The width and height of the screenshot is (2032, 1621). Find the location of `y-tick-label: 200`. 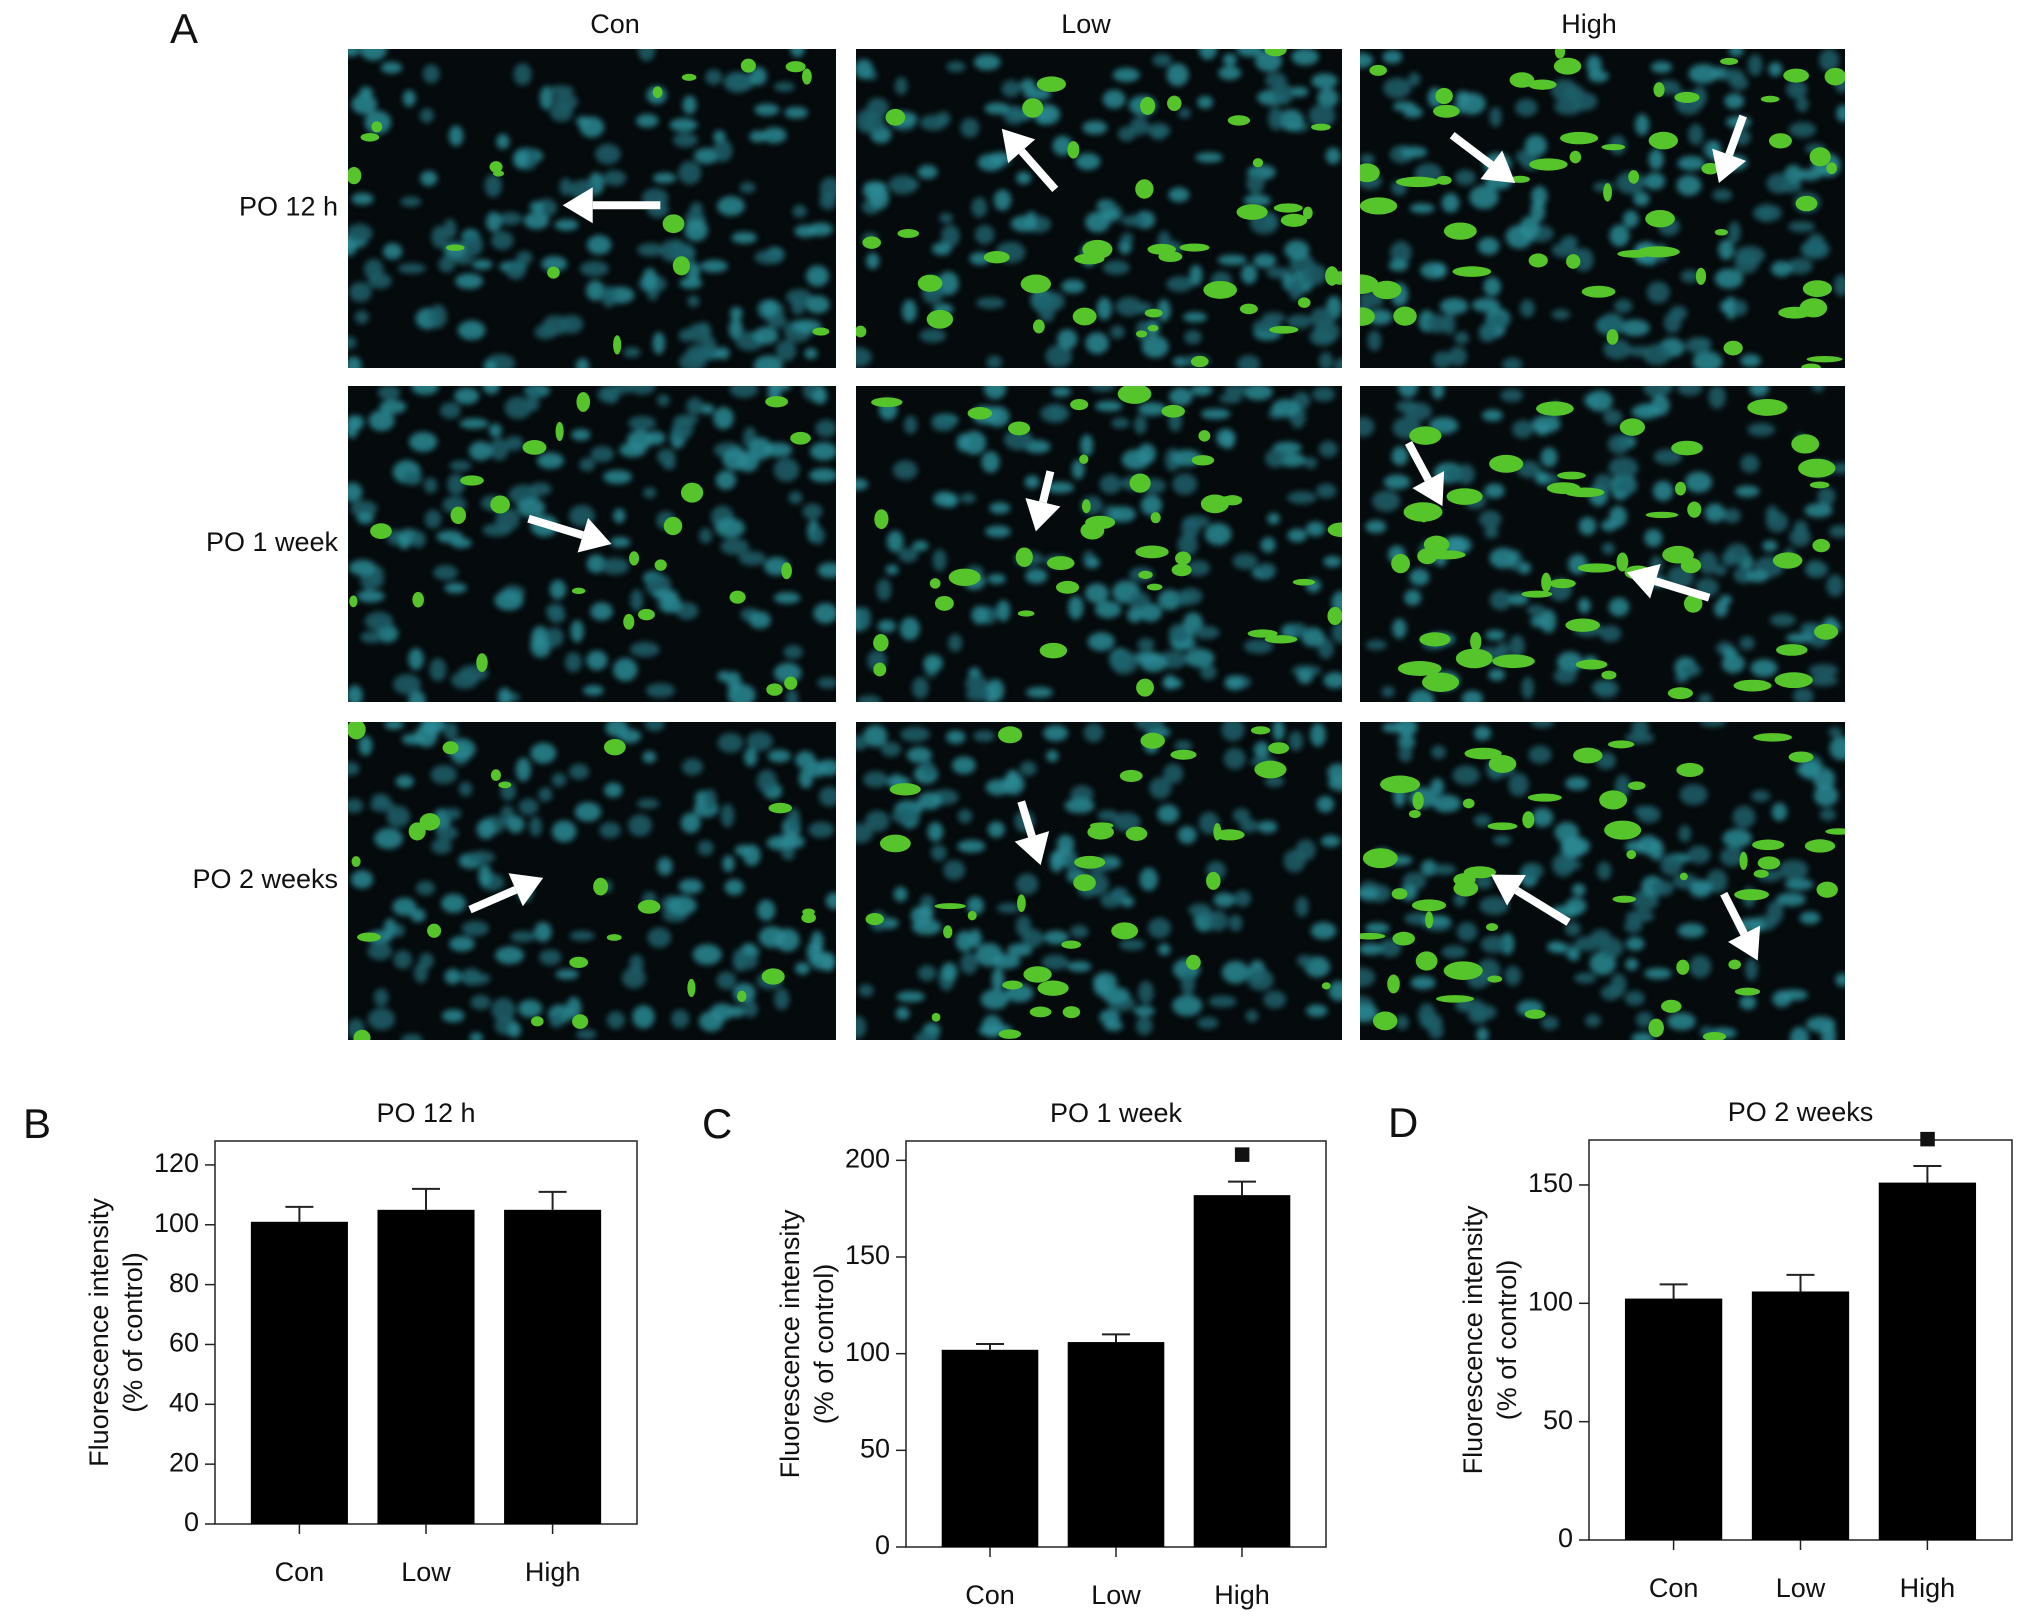

y-tick-label: 200 is located at coordinates (867, 1158).